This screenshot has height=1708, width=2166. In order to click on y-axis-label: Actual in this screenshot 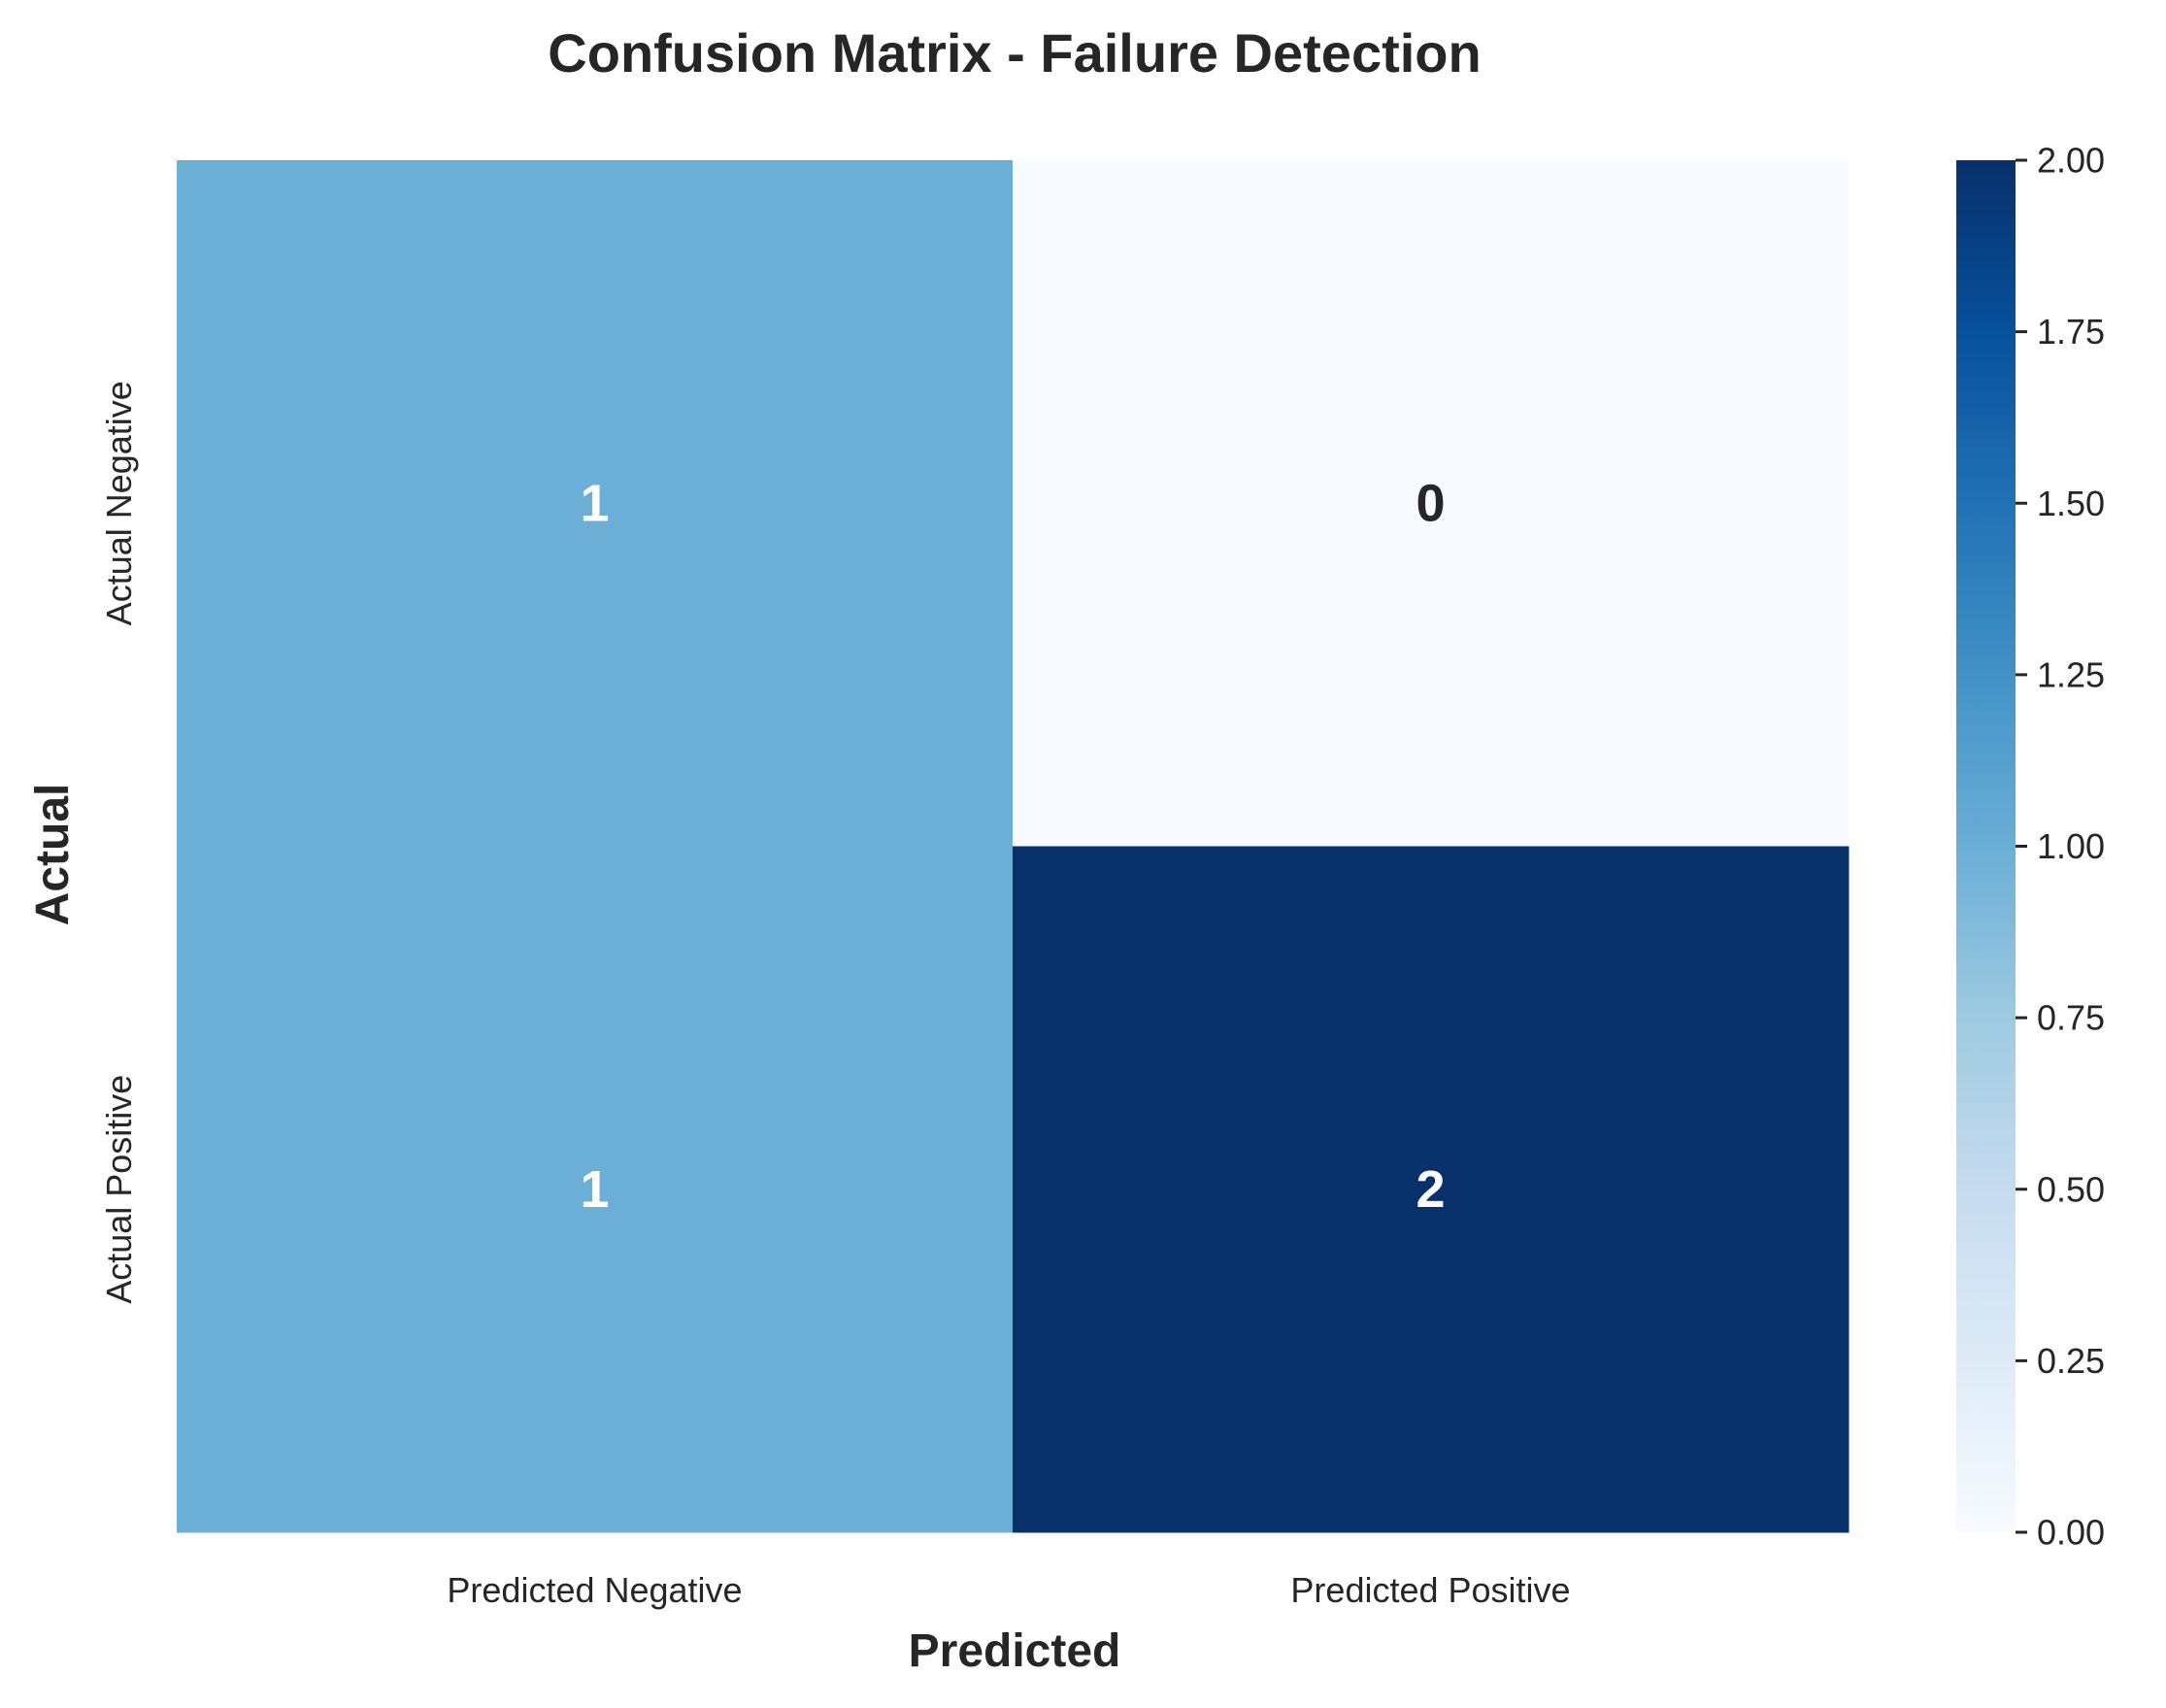, I will do `click(53, 855)`.